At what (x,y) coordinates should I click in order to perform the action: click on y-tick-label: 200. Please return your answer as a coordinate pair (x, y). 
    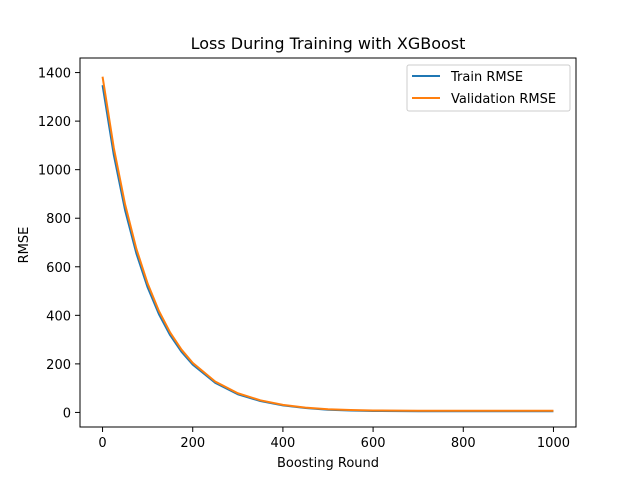
    Looking at the image, I should click on (58, 365).